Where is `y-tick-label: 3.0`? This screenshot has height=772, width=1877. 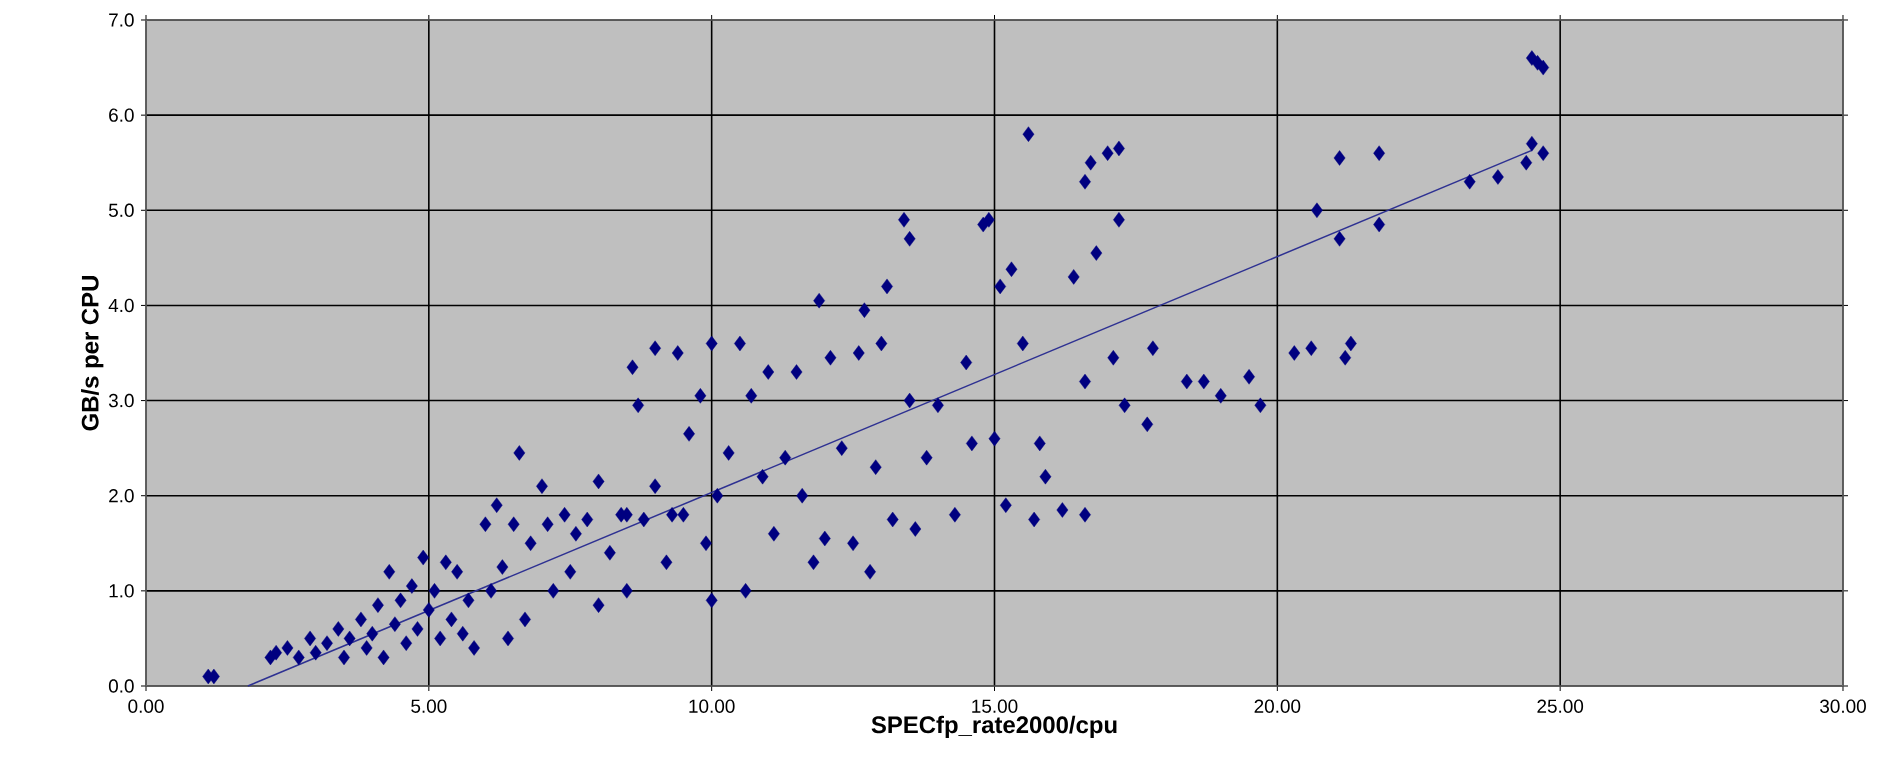
y-tick-label: 3.0 is located at coordinates (121, 400).